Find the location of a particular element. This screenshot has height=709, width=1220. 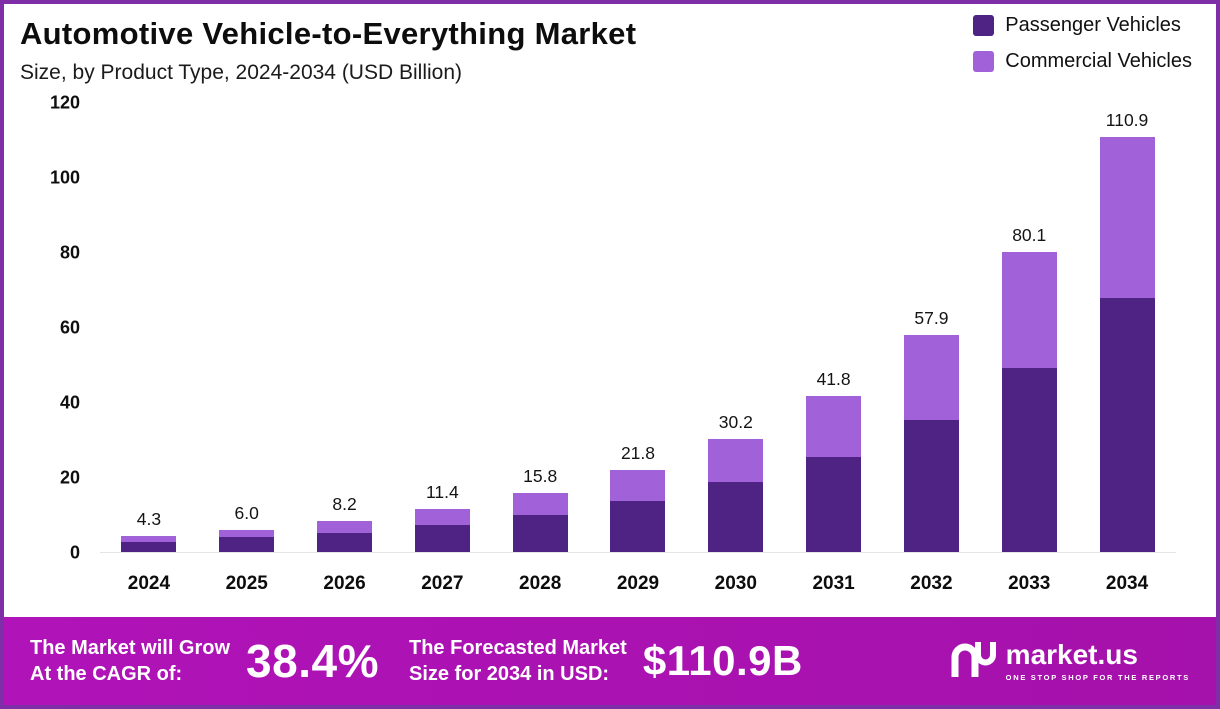

y-axis-tick: 80 is located at coordinates (69, 252).